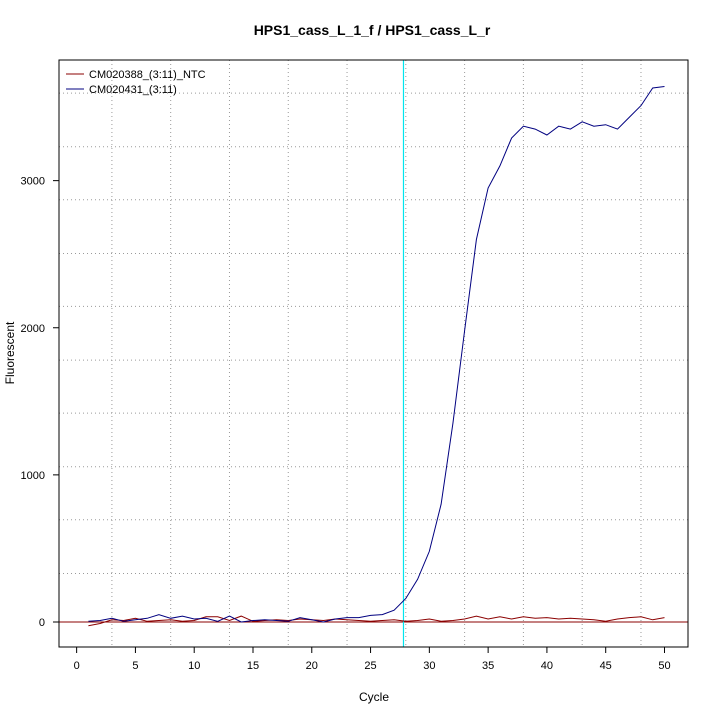 This screenshot has width=720, height=720. Describe the element at coordinates (606, 666) in the screenshot. I see `x-tick-label-9: 45` at that location.